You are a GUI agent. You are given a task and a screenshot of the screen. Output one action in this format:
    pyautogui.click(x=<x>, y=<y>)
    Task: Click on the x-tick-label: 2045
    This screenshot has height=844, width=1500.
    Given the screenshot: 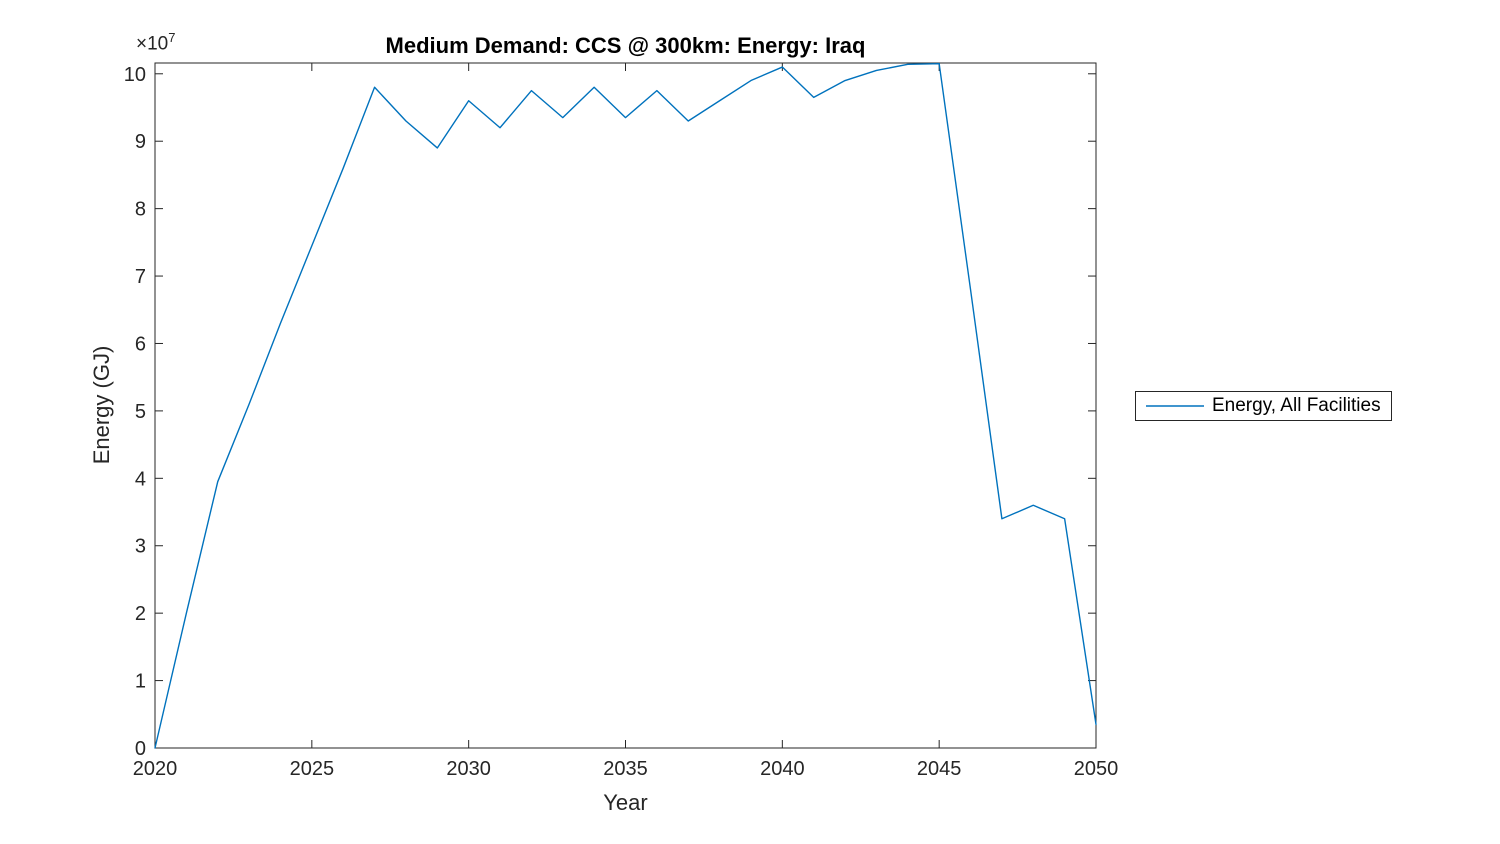 What is the action you would take?
    pyautogui.click(x=939, y=769)
    